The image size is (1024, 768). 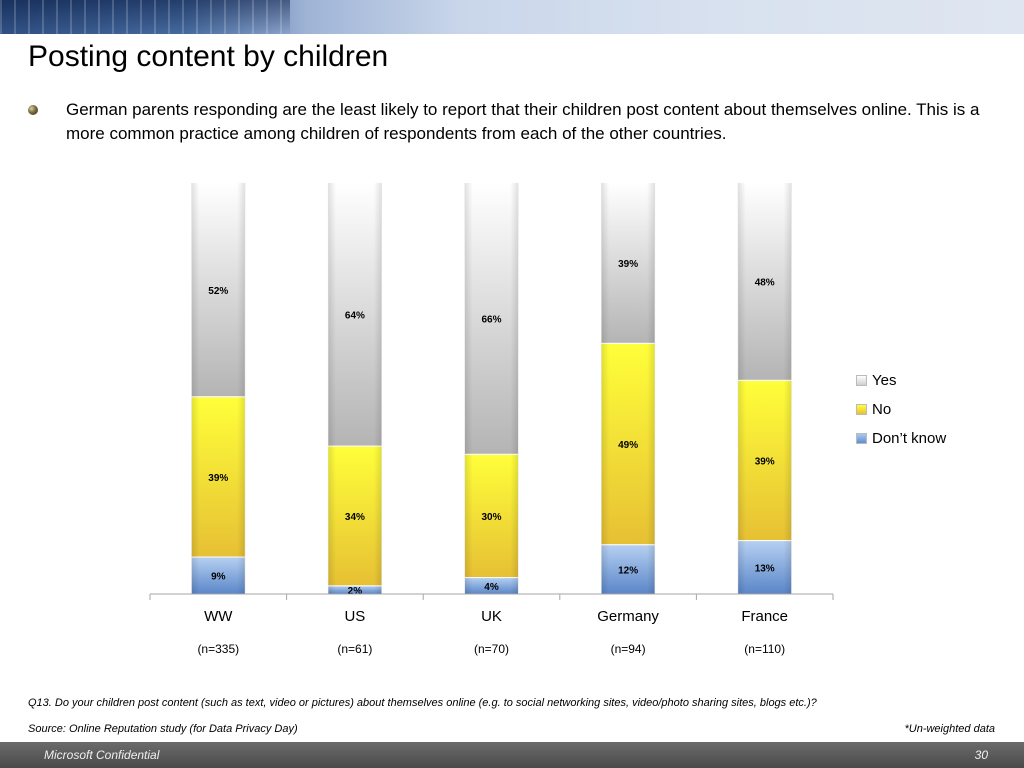 What do you see at coordinates (628, 616) in the screenshot?
I see `category-label-germany: Germany` at bounding box center [628, 616].